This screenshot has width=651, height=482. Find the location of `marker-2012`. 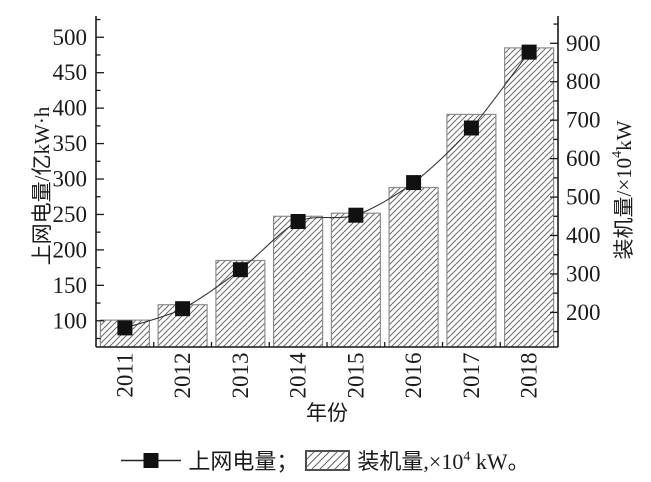

marker-2012 is located at coordinates (183, 309).